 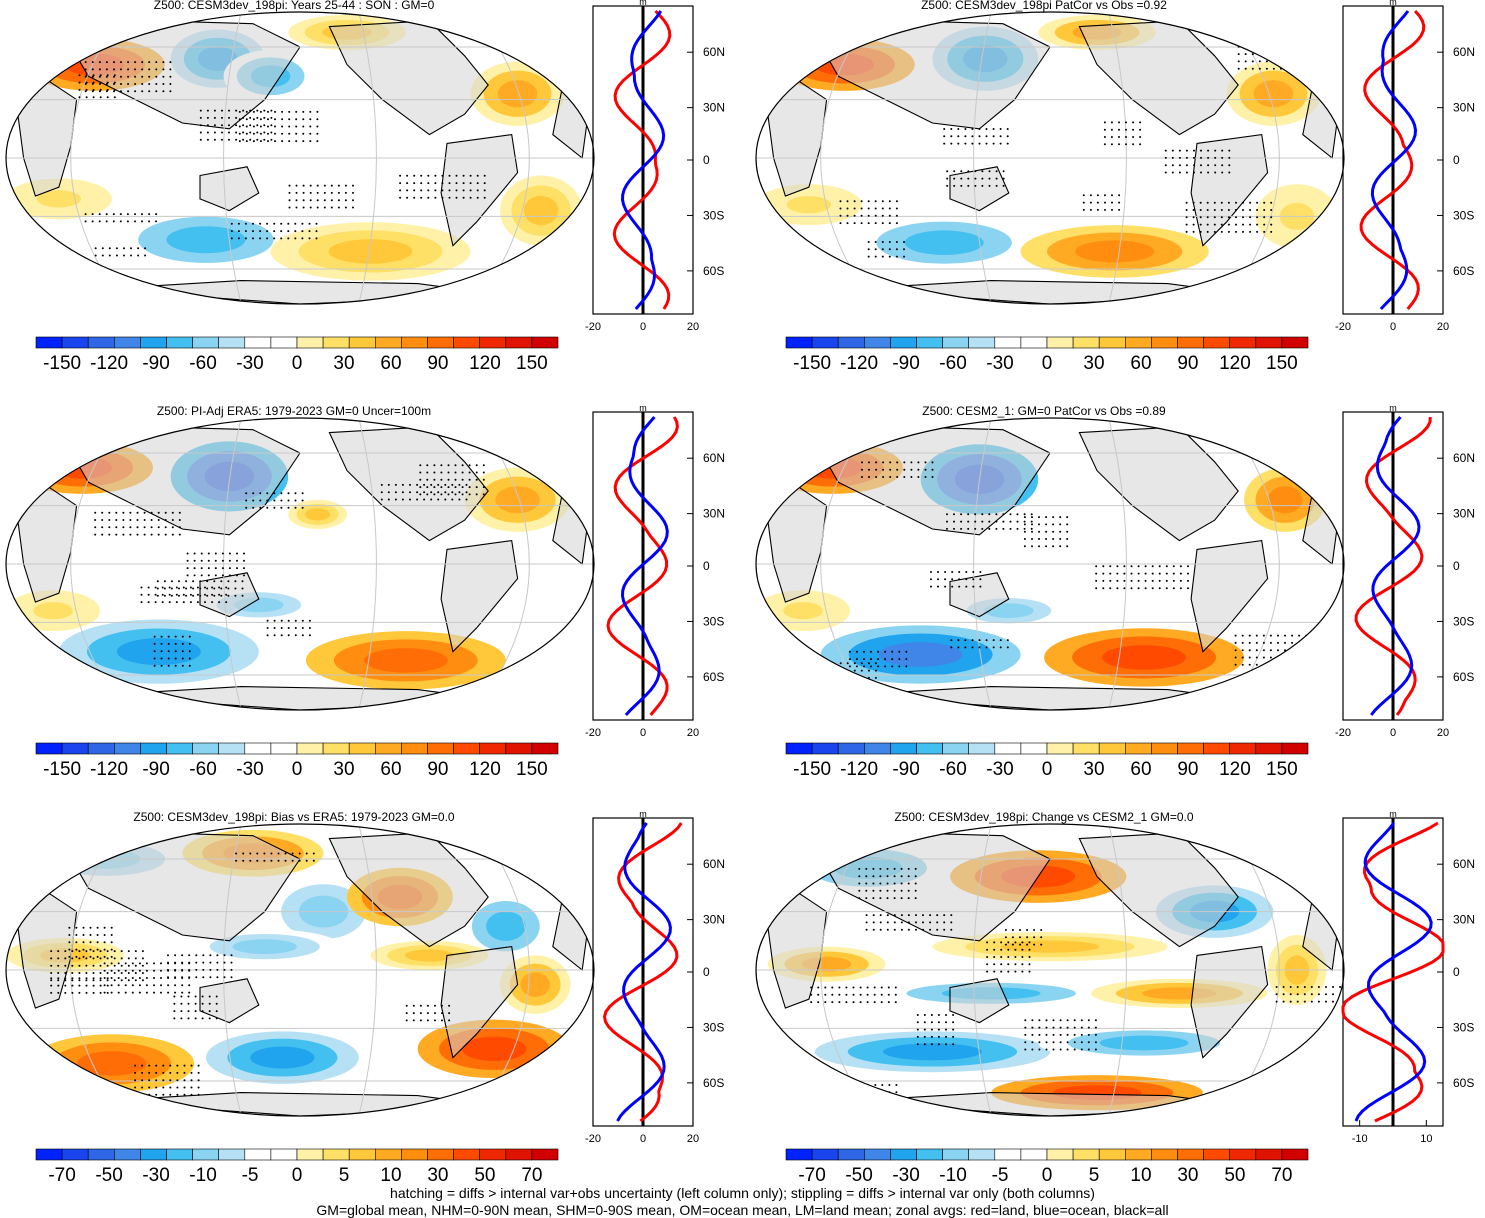 What do you see at coordinates (1140, 1175) in the screenshot?
I see `colorbar-label: 10` at bounding box center [1140, 1175].